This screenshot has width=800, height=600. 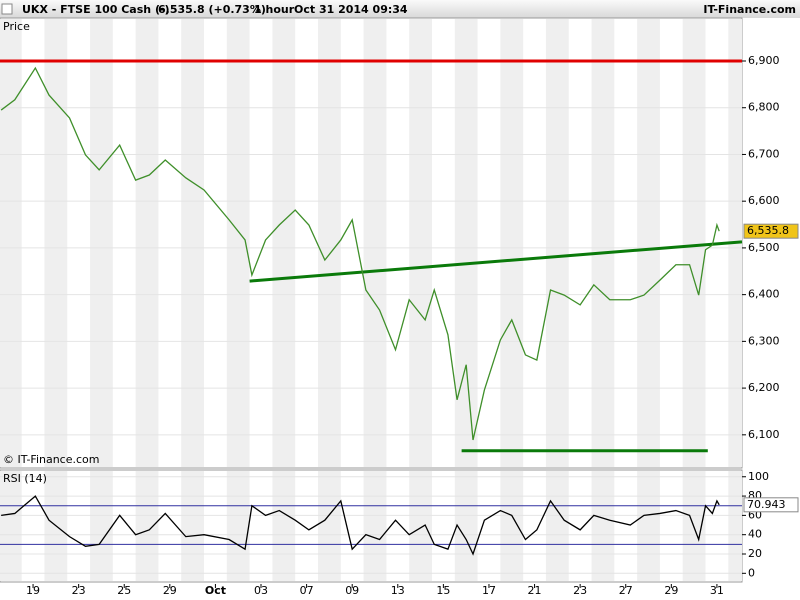 What do you see at coordinates (764, 200) in the screenshot?
I see `y-tick-label: 6,600` at bounding box center [764, 200].